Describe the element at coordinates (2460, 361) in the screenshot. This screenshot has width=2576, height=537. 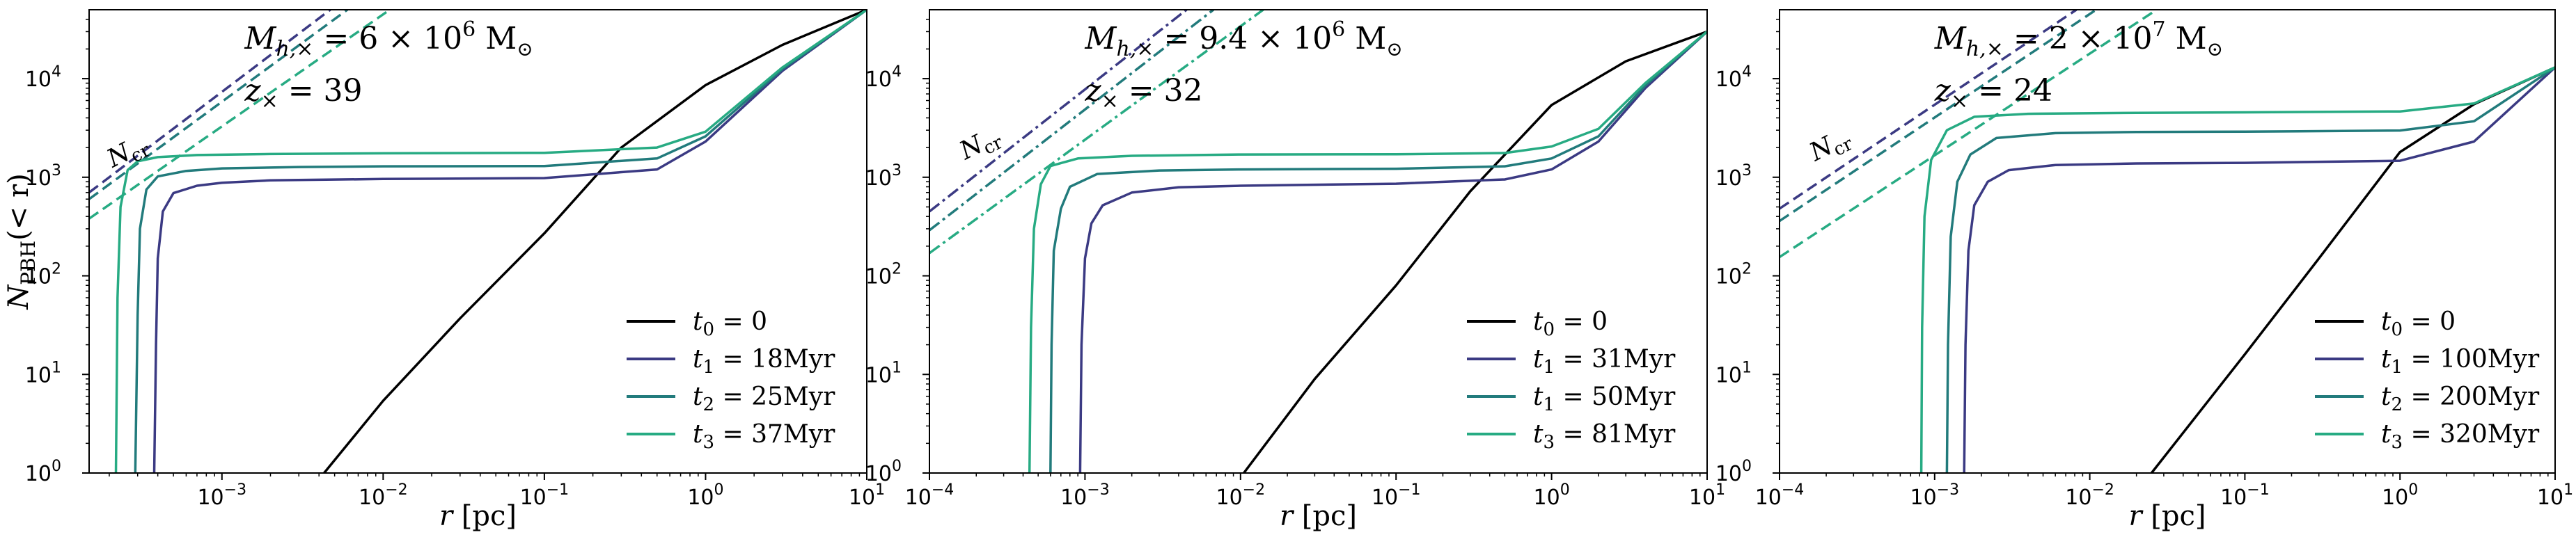
I see `legend-entry-1: t1 = 100Myr` at that location.